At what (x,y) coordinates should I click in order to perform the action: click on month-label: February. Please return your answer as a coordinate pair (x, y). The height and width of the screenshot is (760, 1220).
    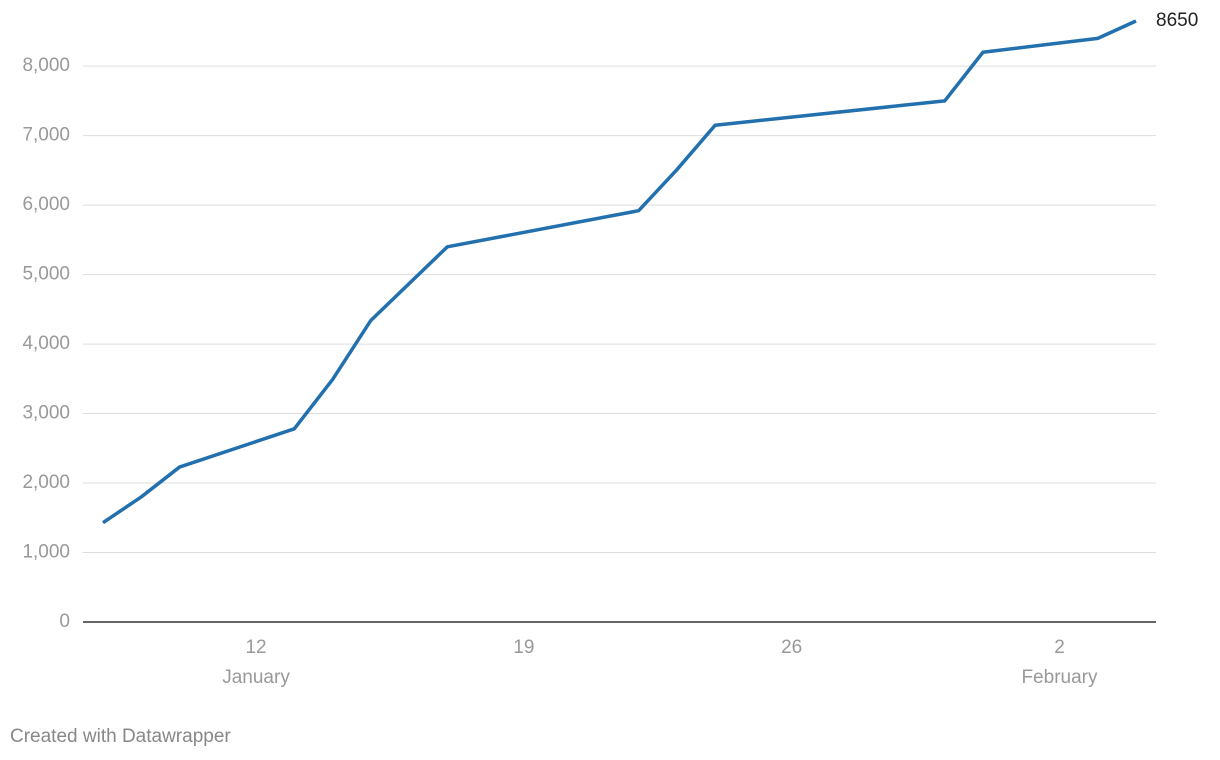
    Looking at the image, I should click on (1059, 677).